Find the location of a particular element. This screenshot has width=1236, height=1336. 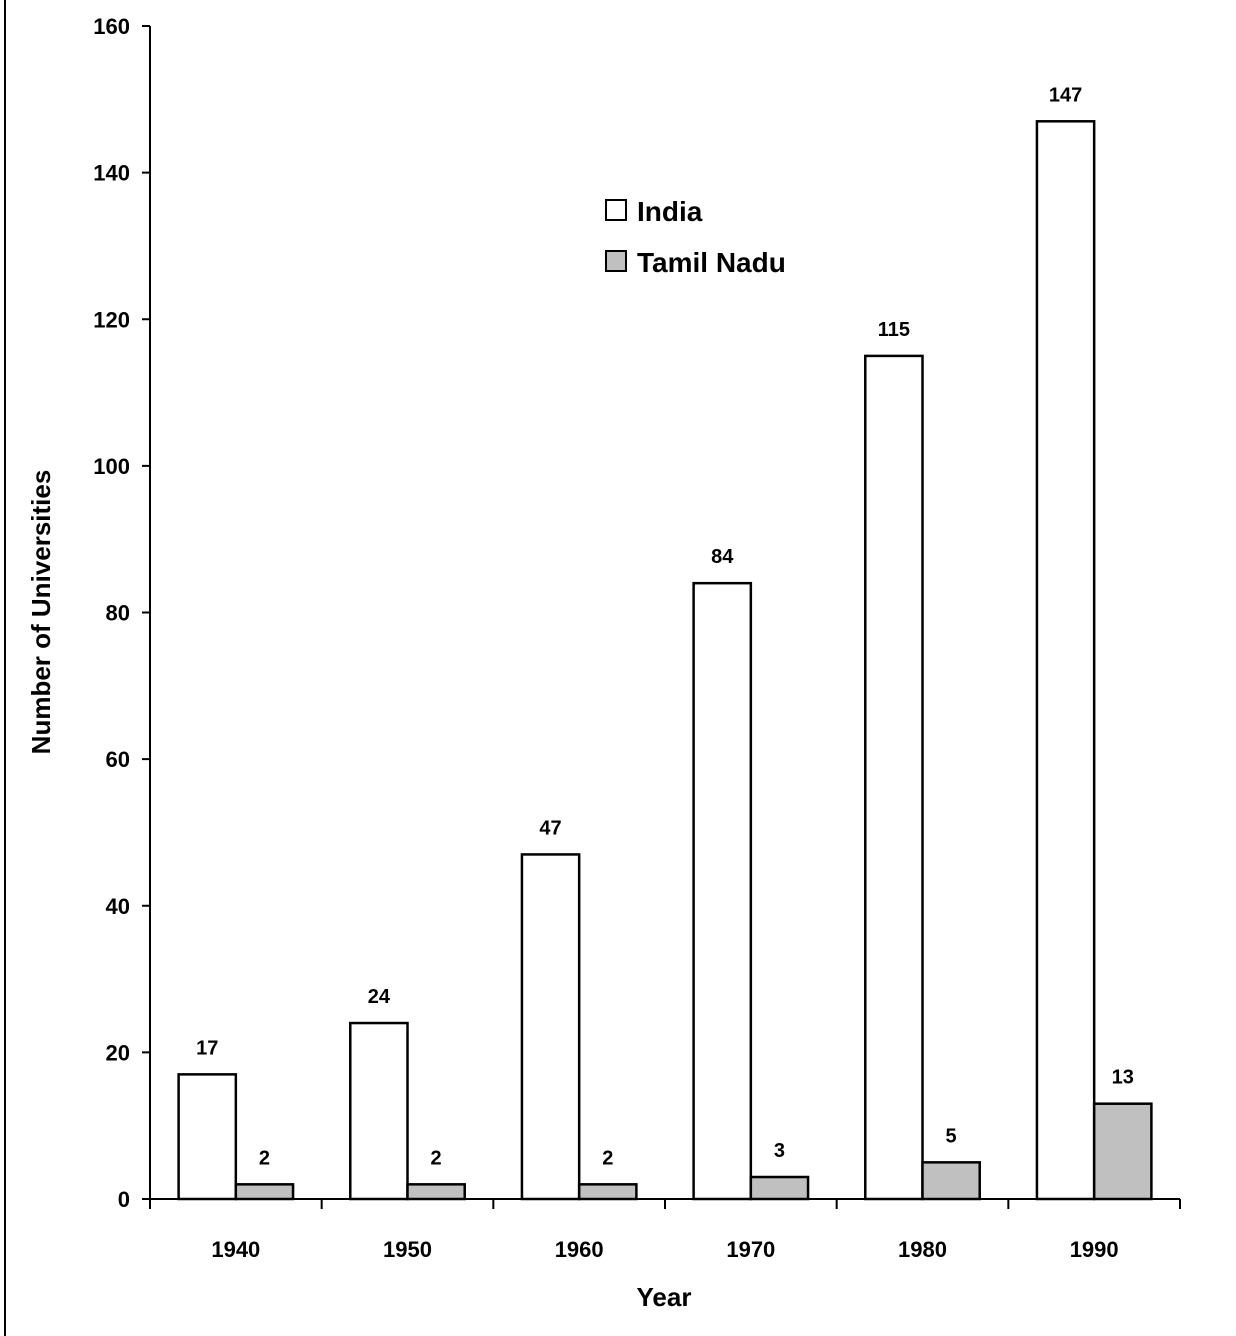

data-label-tamil-nadu: 5 is located at coordinates (951, 1136).